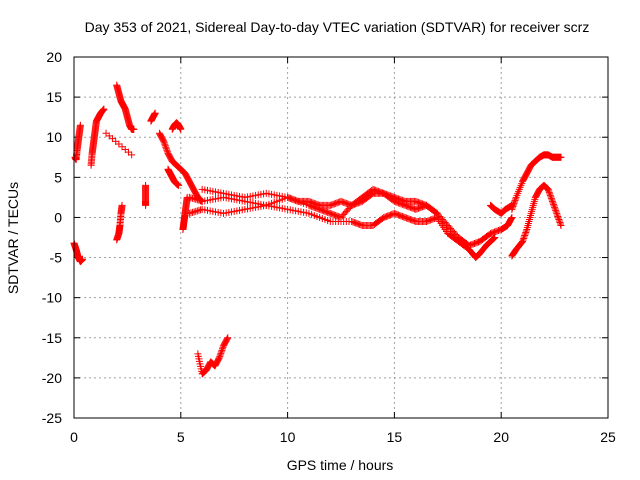  I want to click on series-seg-c, so click(97, 137).